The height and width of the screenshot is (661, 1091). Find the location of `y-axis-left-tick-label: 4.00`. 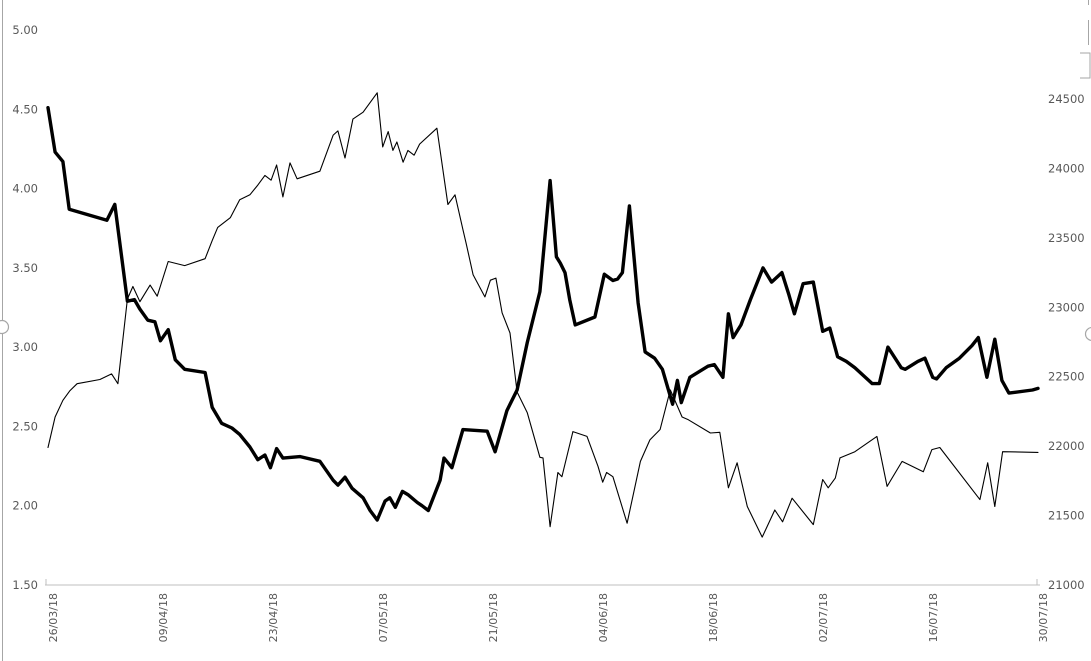

y-axis-left-tick-label: 4.00 is located at coordinates (25, 189).